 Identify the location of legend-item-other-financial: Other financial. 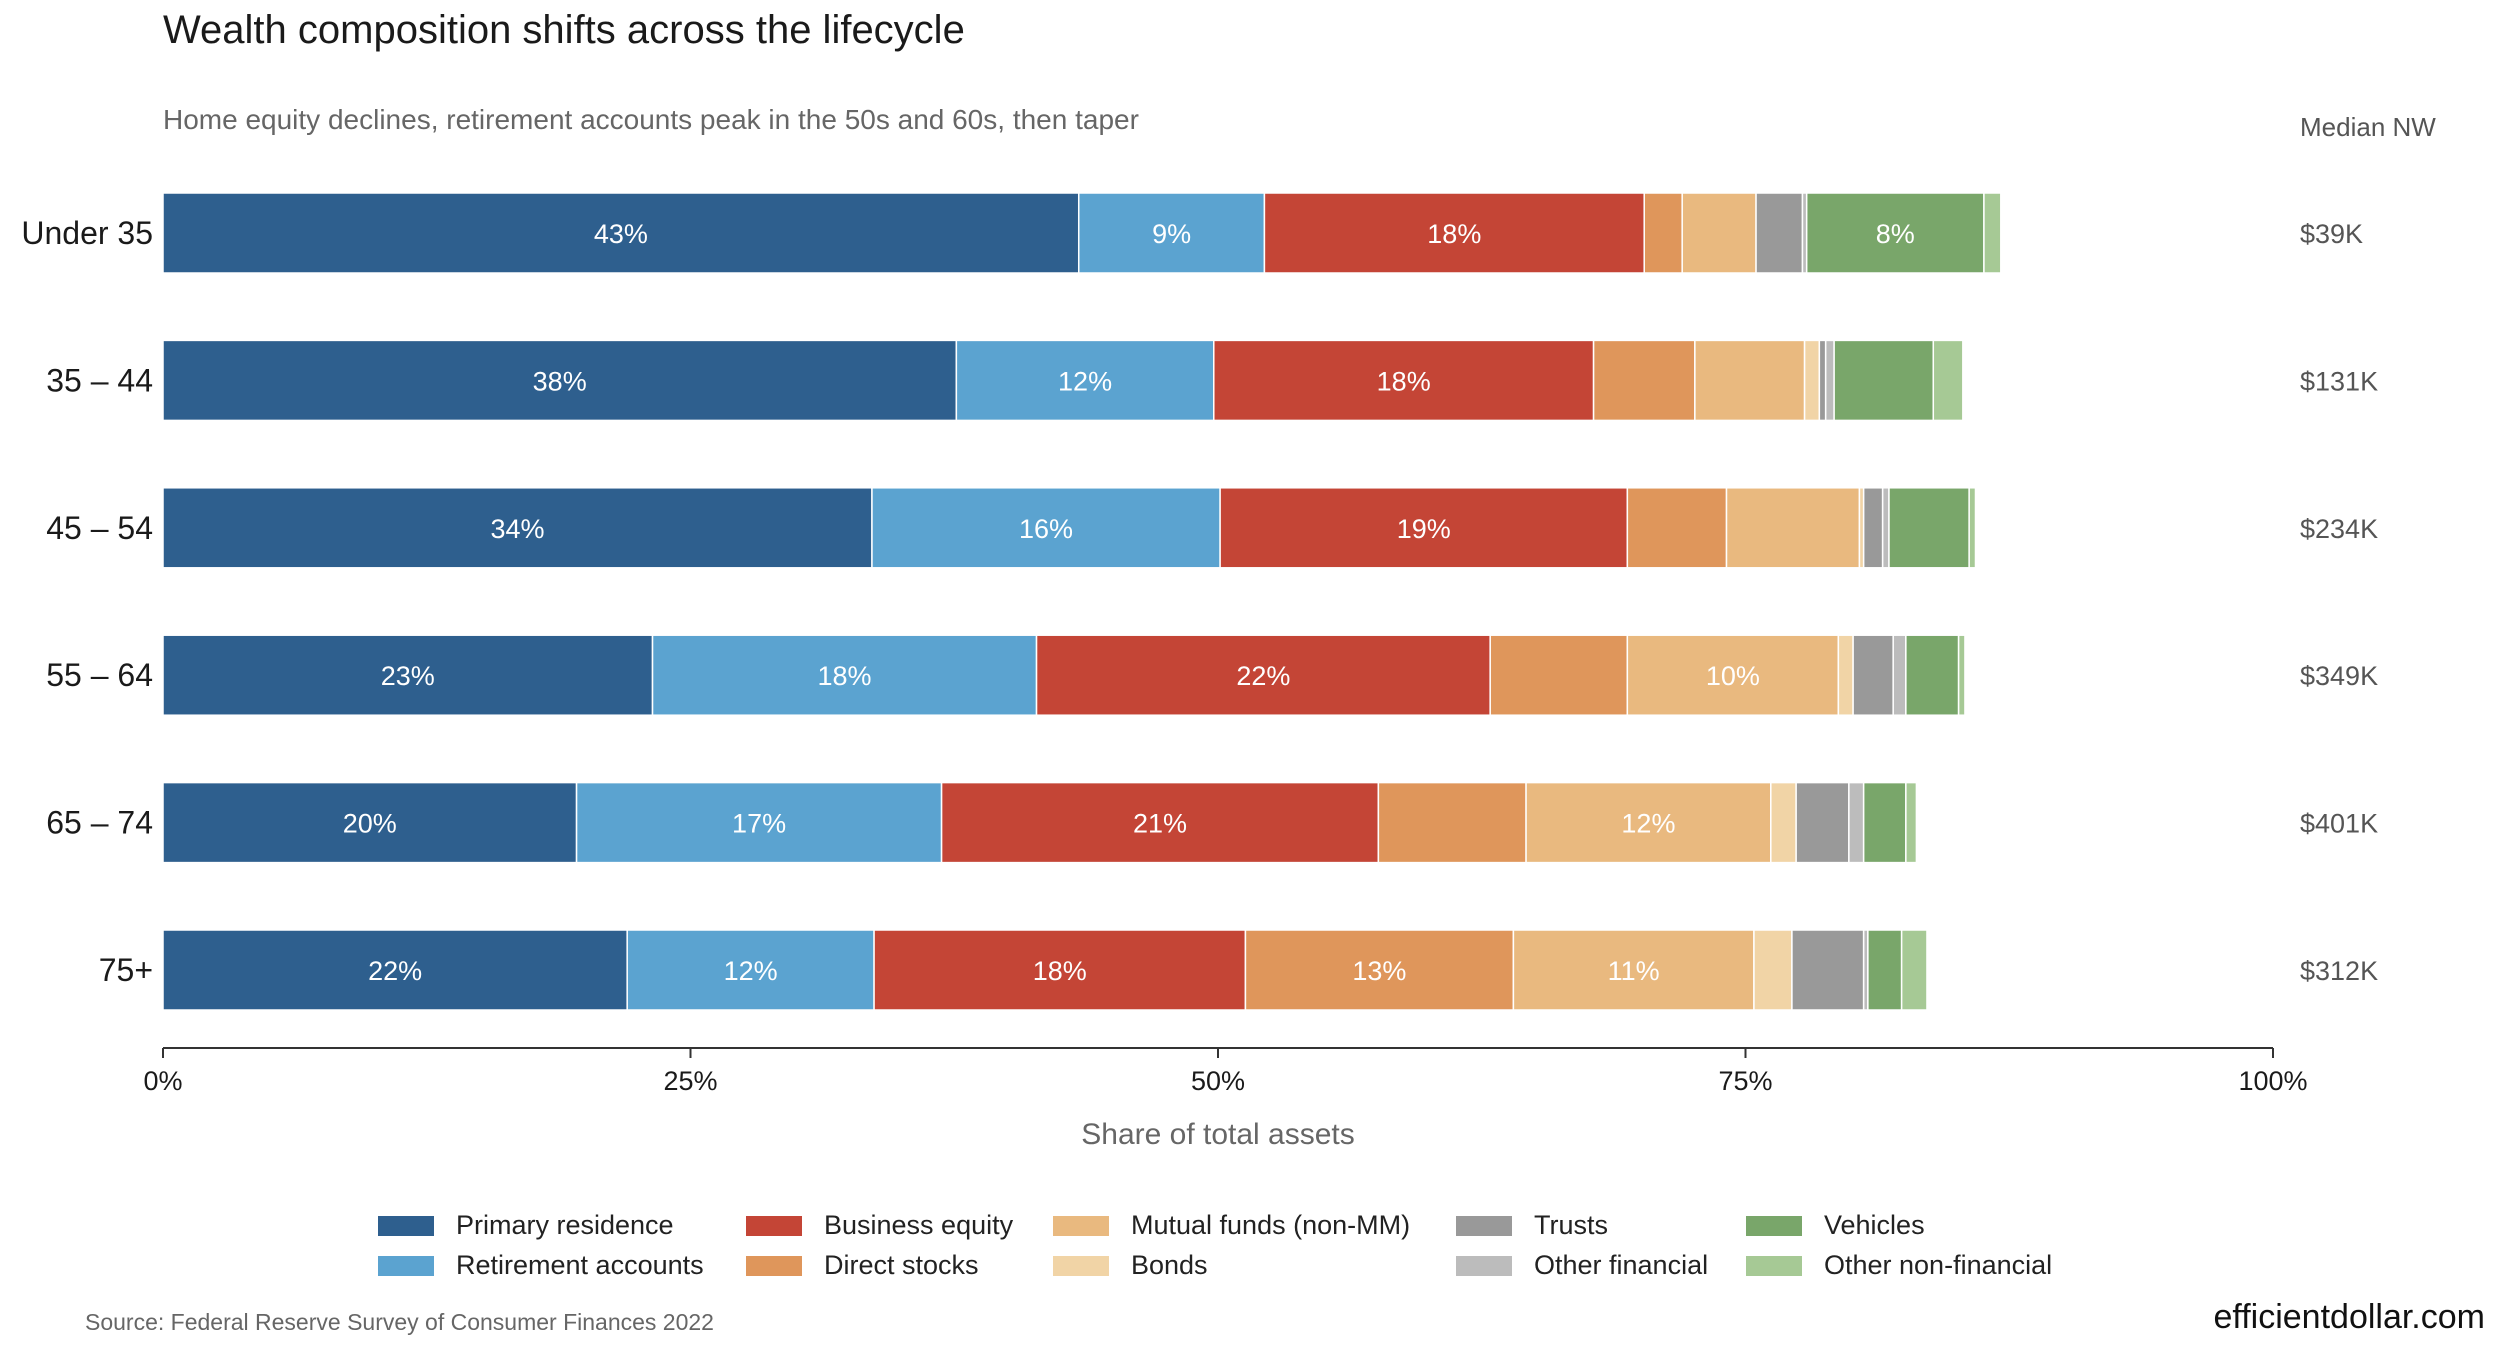
(1582, 1265).